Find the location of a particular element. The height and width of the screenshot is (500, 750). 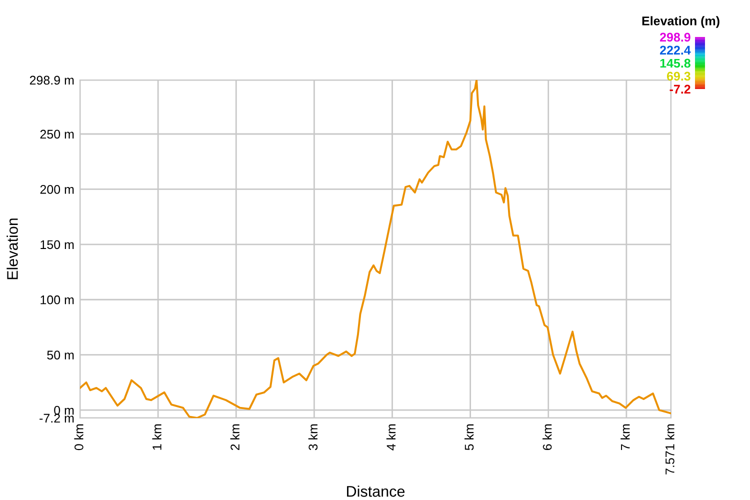

x-tick-label: 1 km is located at coordinates (157, 437).